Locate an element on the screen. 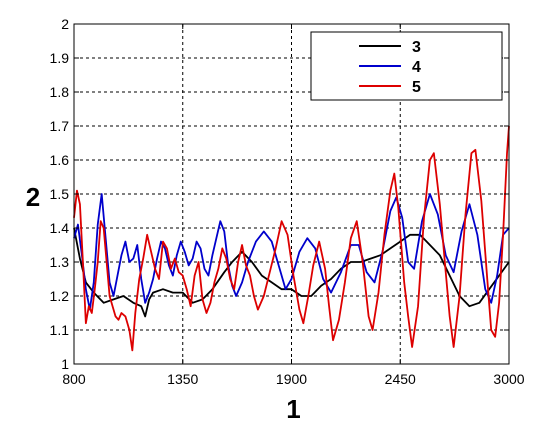 The height and width of the screenshot is (428, 551). y-tick-label: 1.7 is located at coordinates (60, 126).